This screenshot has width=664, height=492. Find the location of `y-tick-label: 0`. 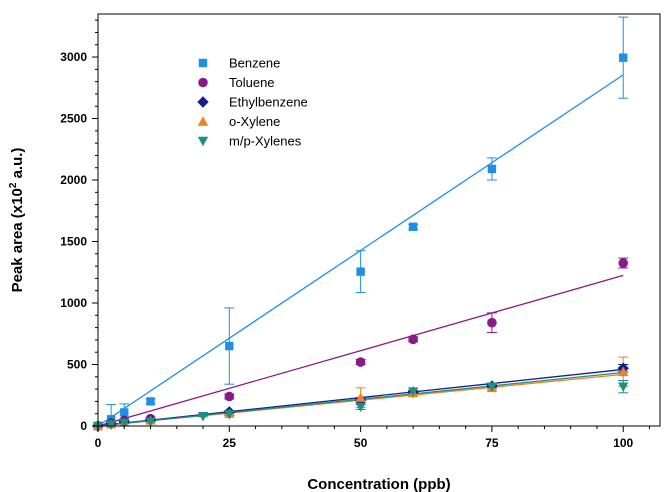

y-tick-label: 0 is located at coordinates (83, 426).